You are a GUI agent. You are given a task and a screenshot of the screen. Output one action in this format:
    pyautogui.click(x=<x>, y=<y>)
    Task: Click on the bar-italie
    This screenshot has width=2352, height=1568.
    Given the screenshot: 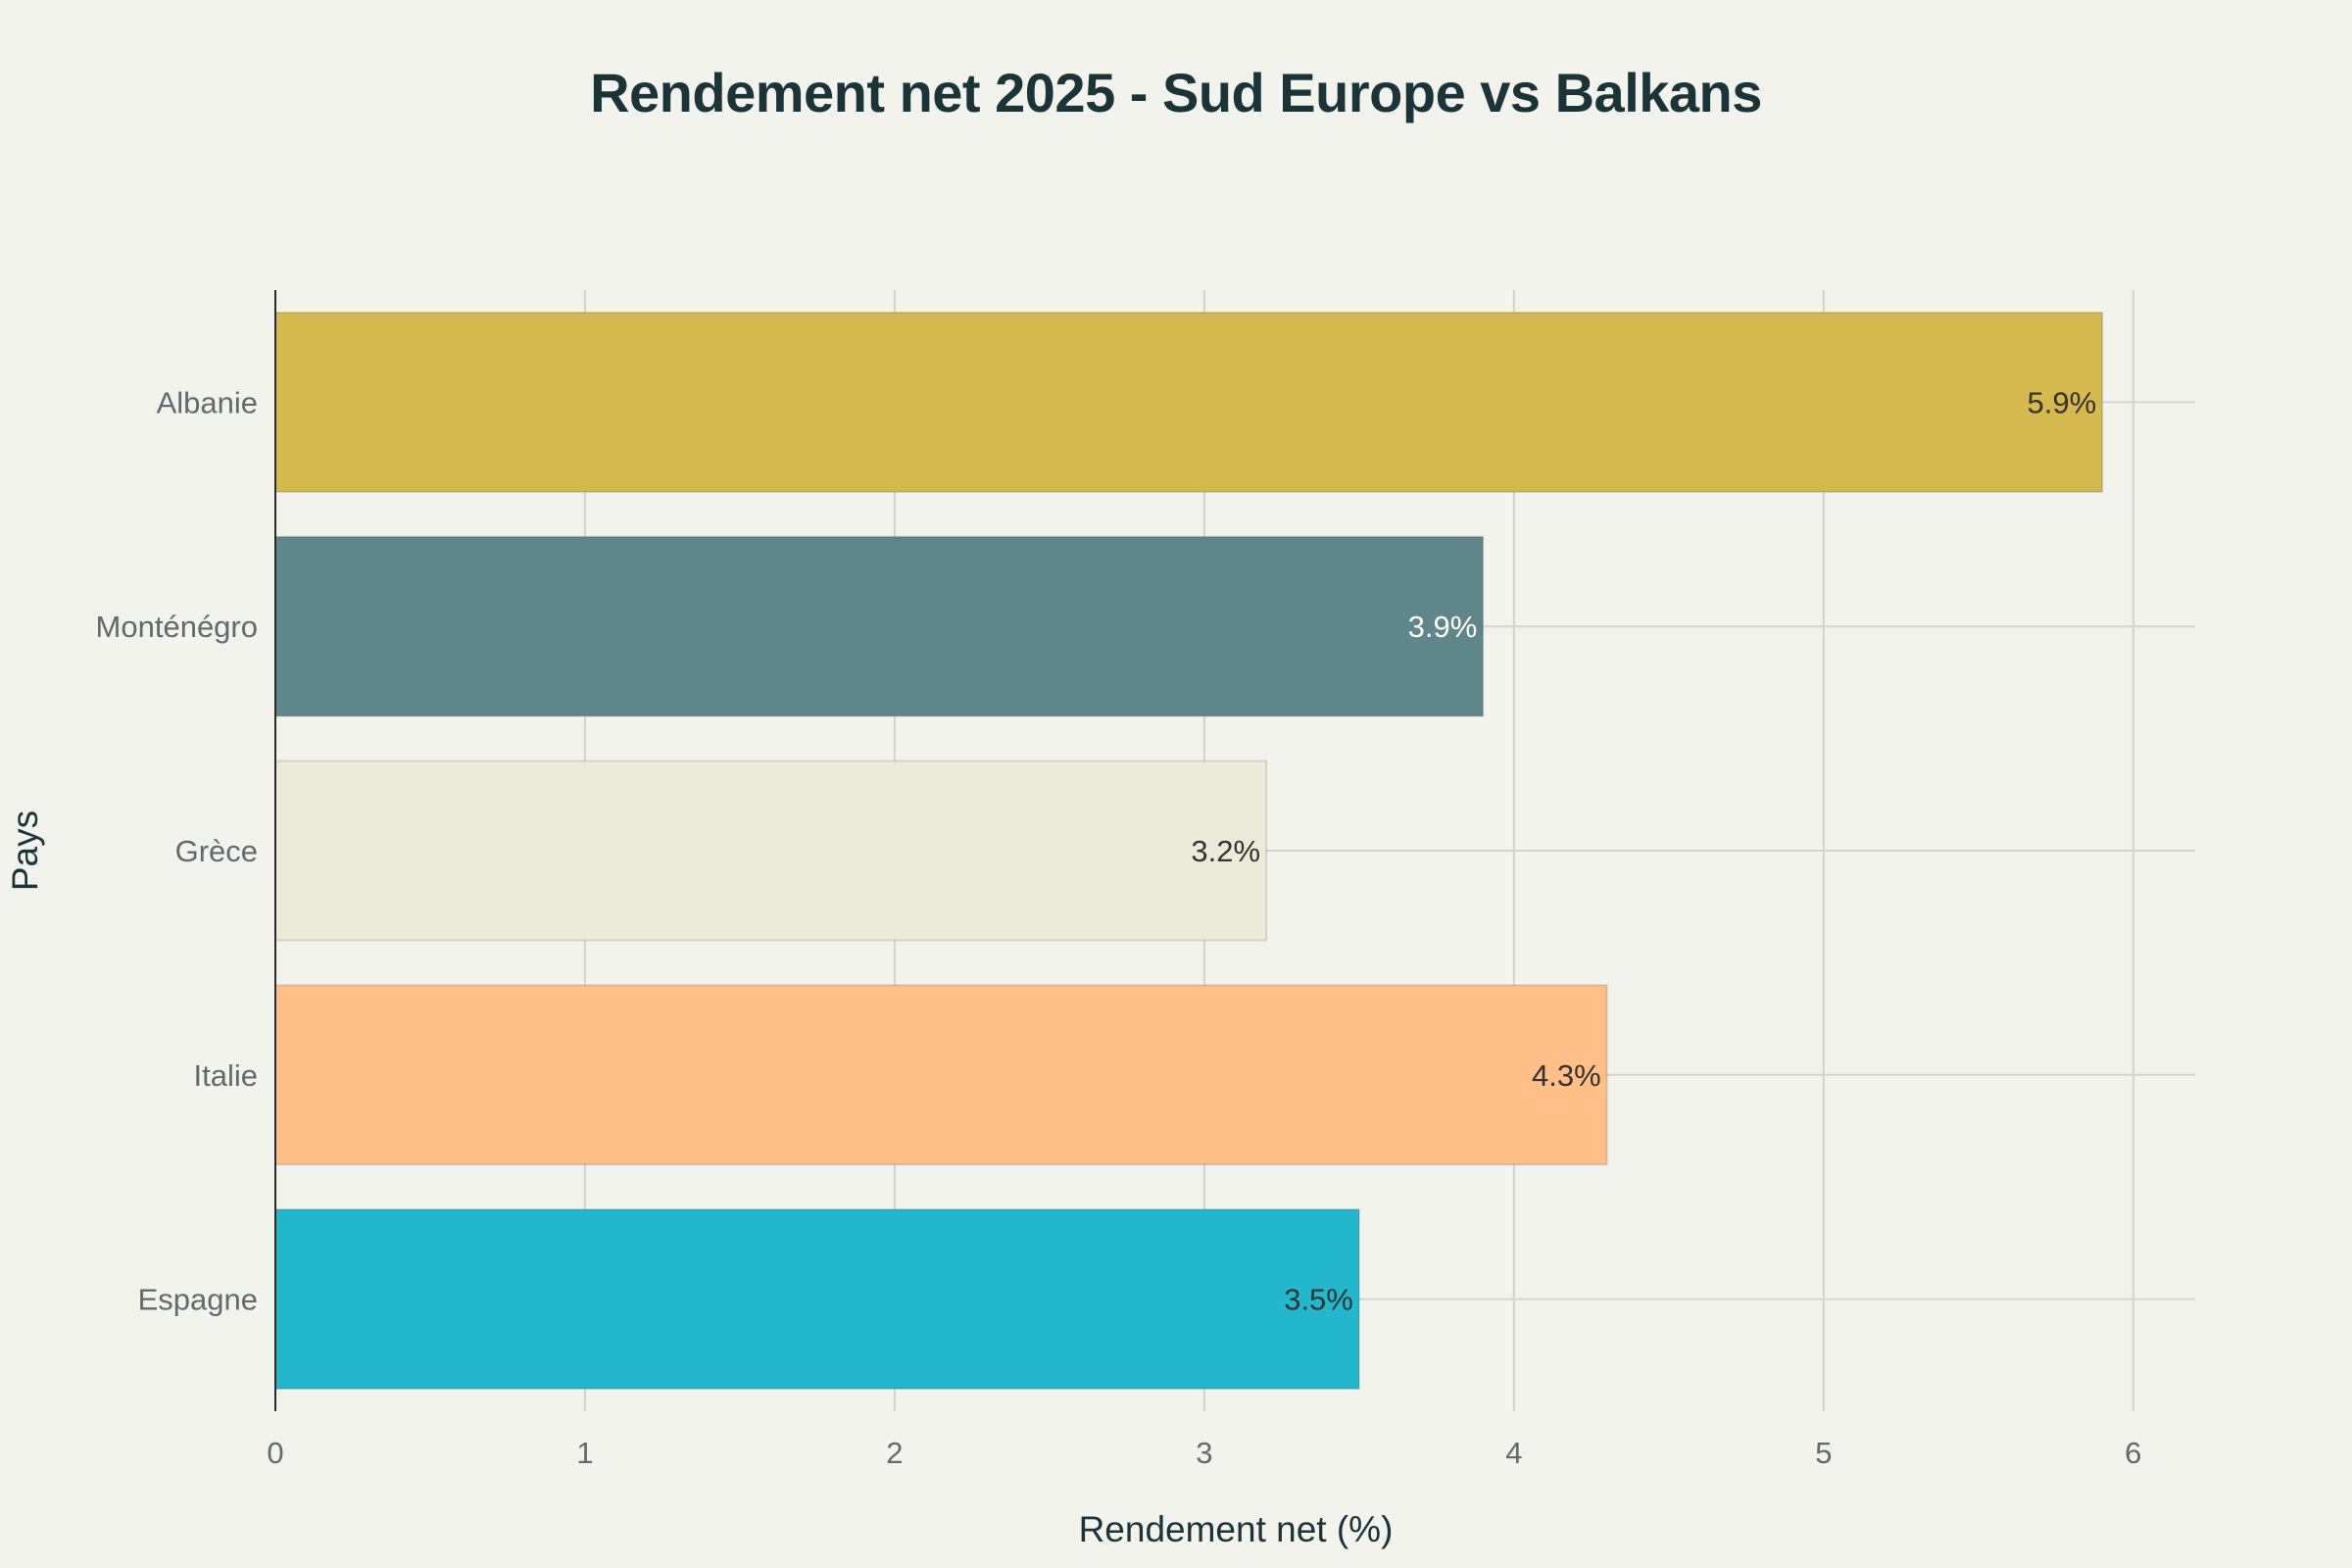 What is the action you would take?
    pyautogui.click(x=941, y=1075)
    